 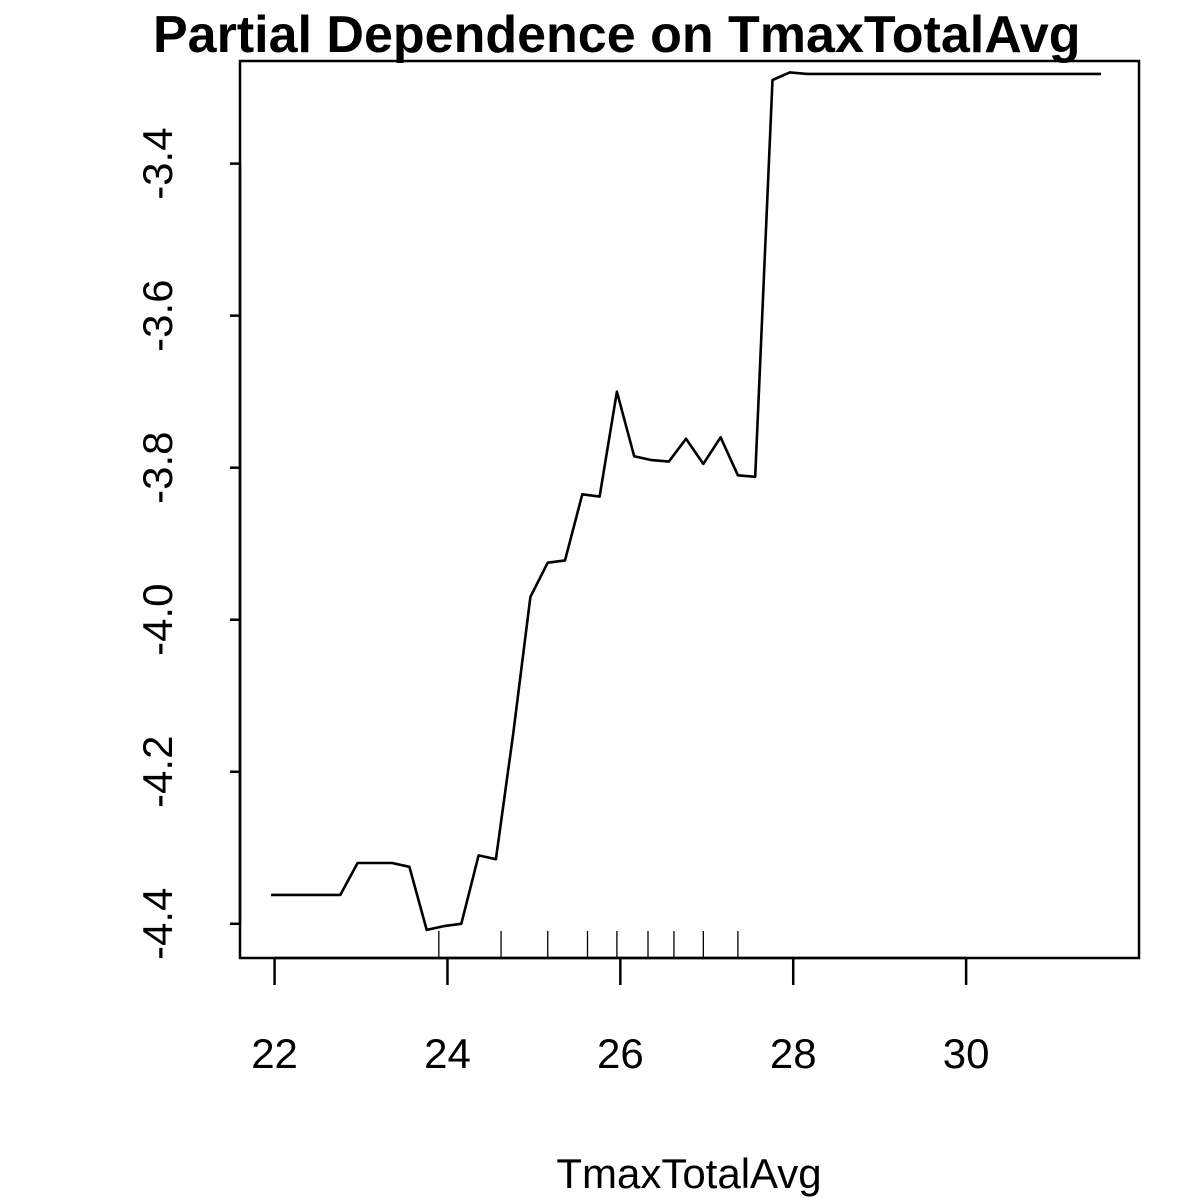 What do you see at coordinates (447, 1053) in the screenshot?
I see `x-tick-label: 24` at bounding box center [447, 1053].